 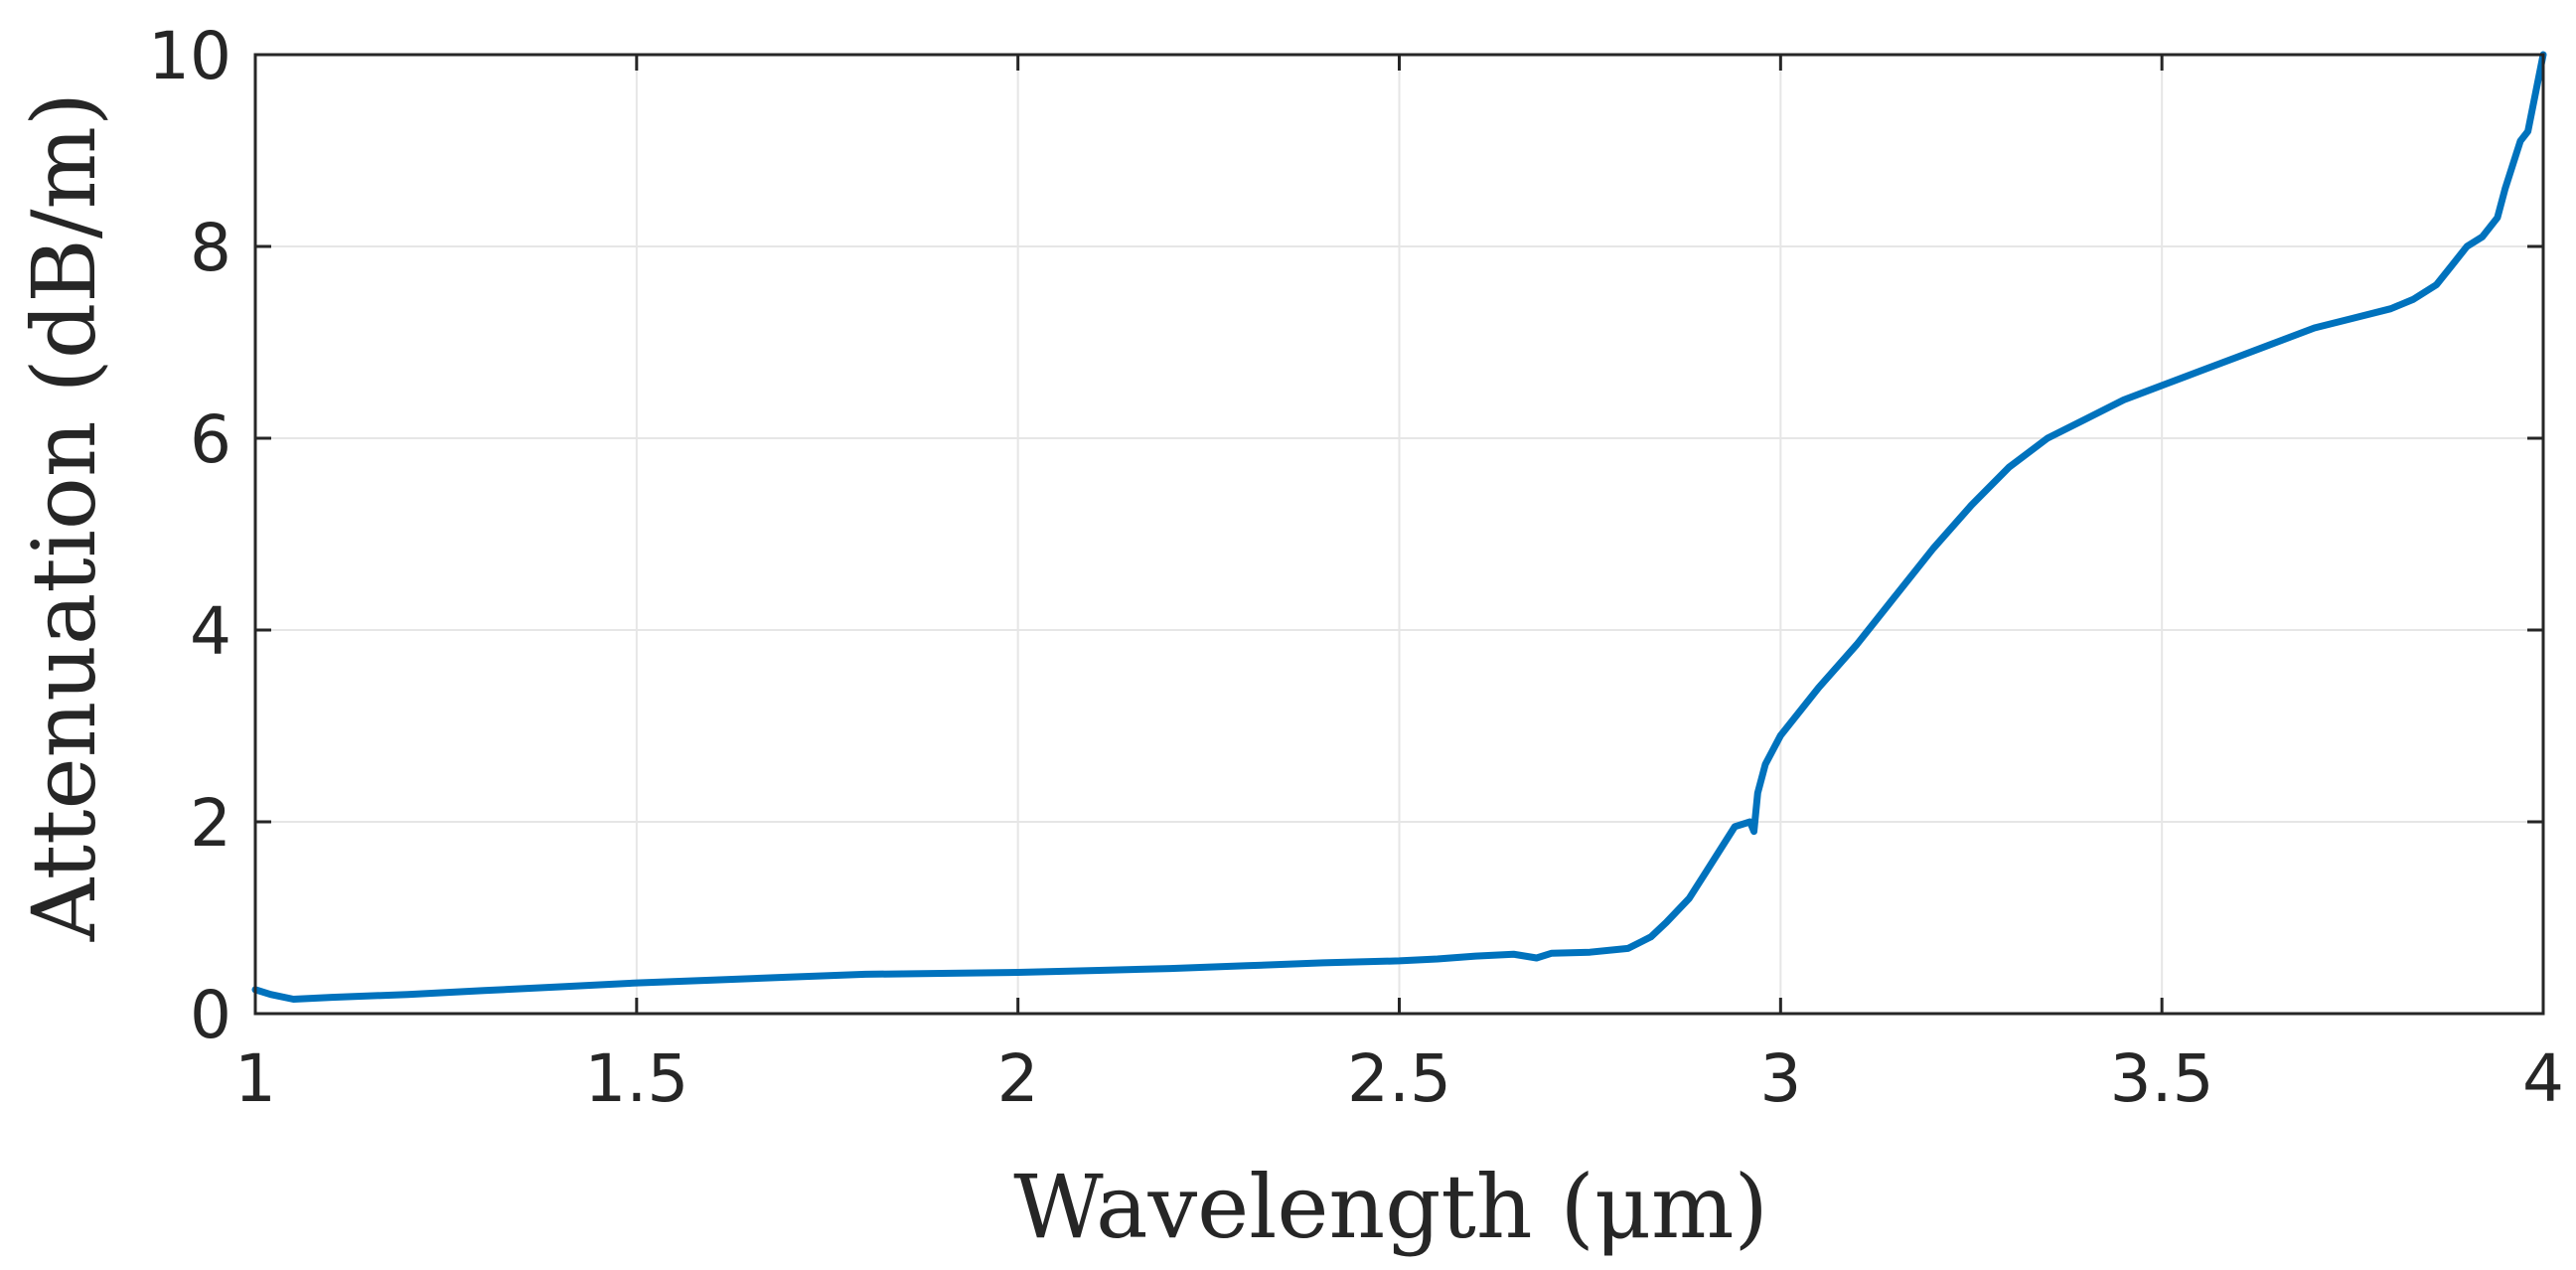 What do you see at coordinates (210, 248) in the screenshot?
I see `y-tick-label: 8` at bounding box center [210, 248].